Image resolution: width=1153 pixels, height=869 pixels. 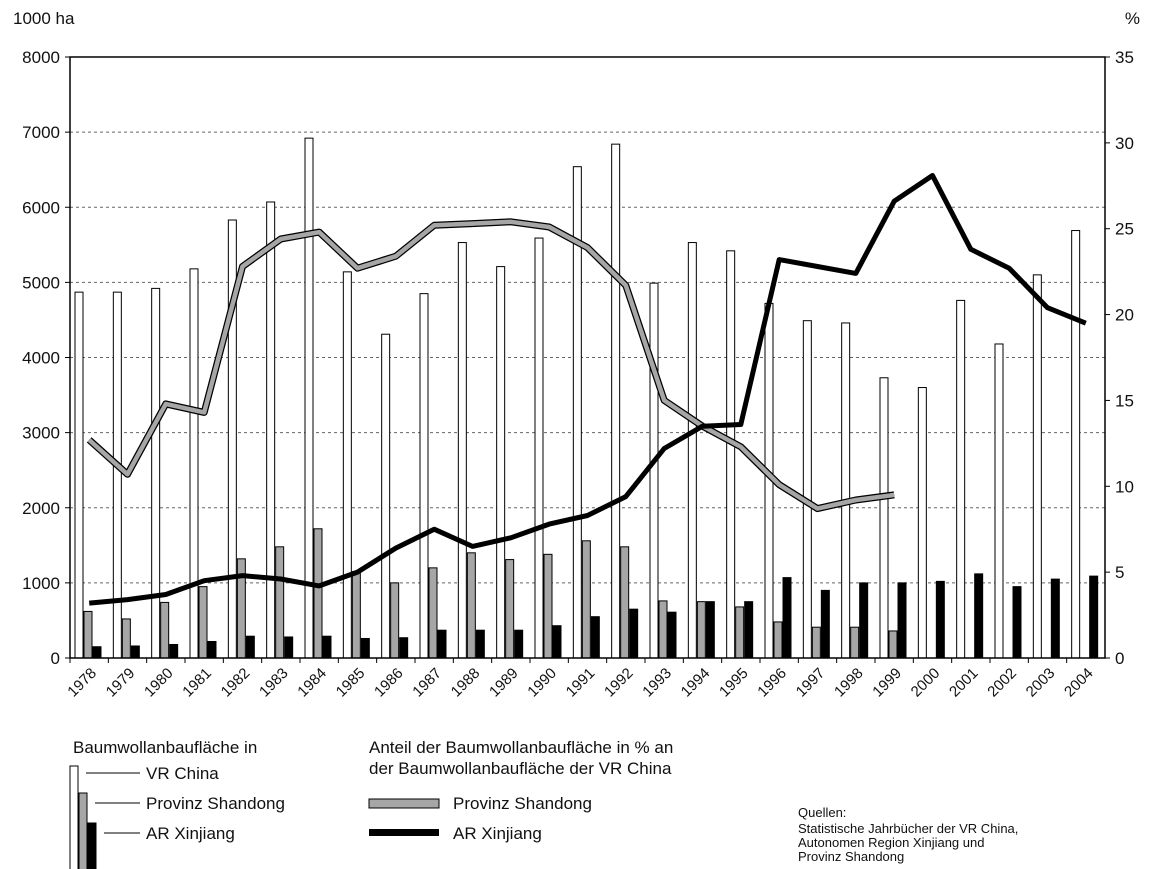 What do you see at coordinates (521, 747) in the screenshot?
I see `legend-lines-title-1: Anteil der Baumwollanbaufläche in % an` at bounding box center [521, 747].